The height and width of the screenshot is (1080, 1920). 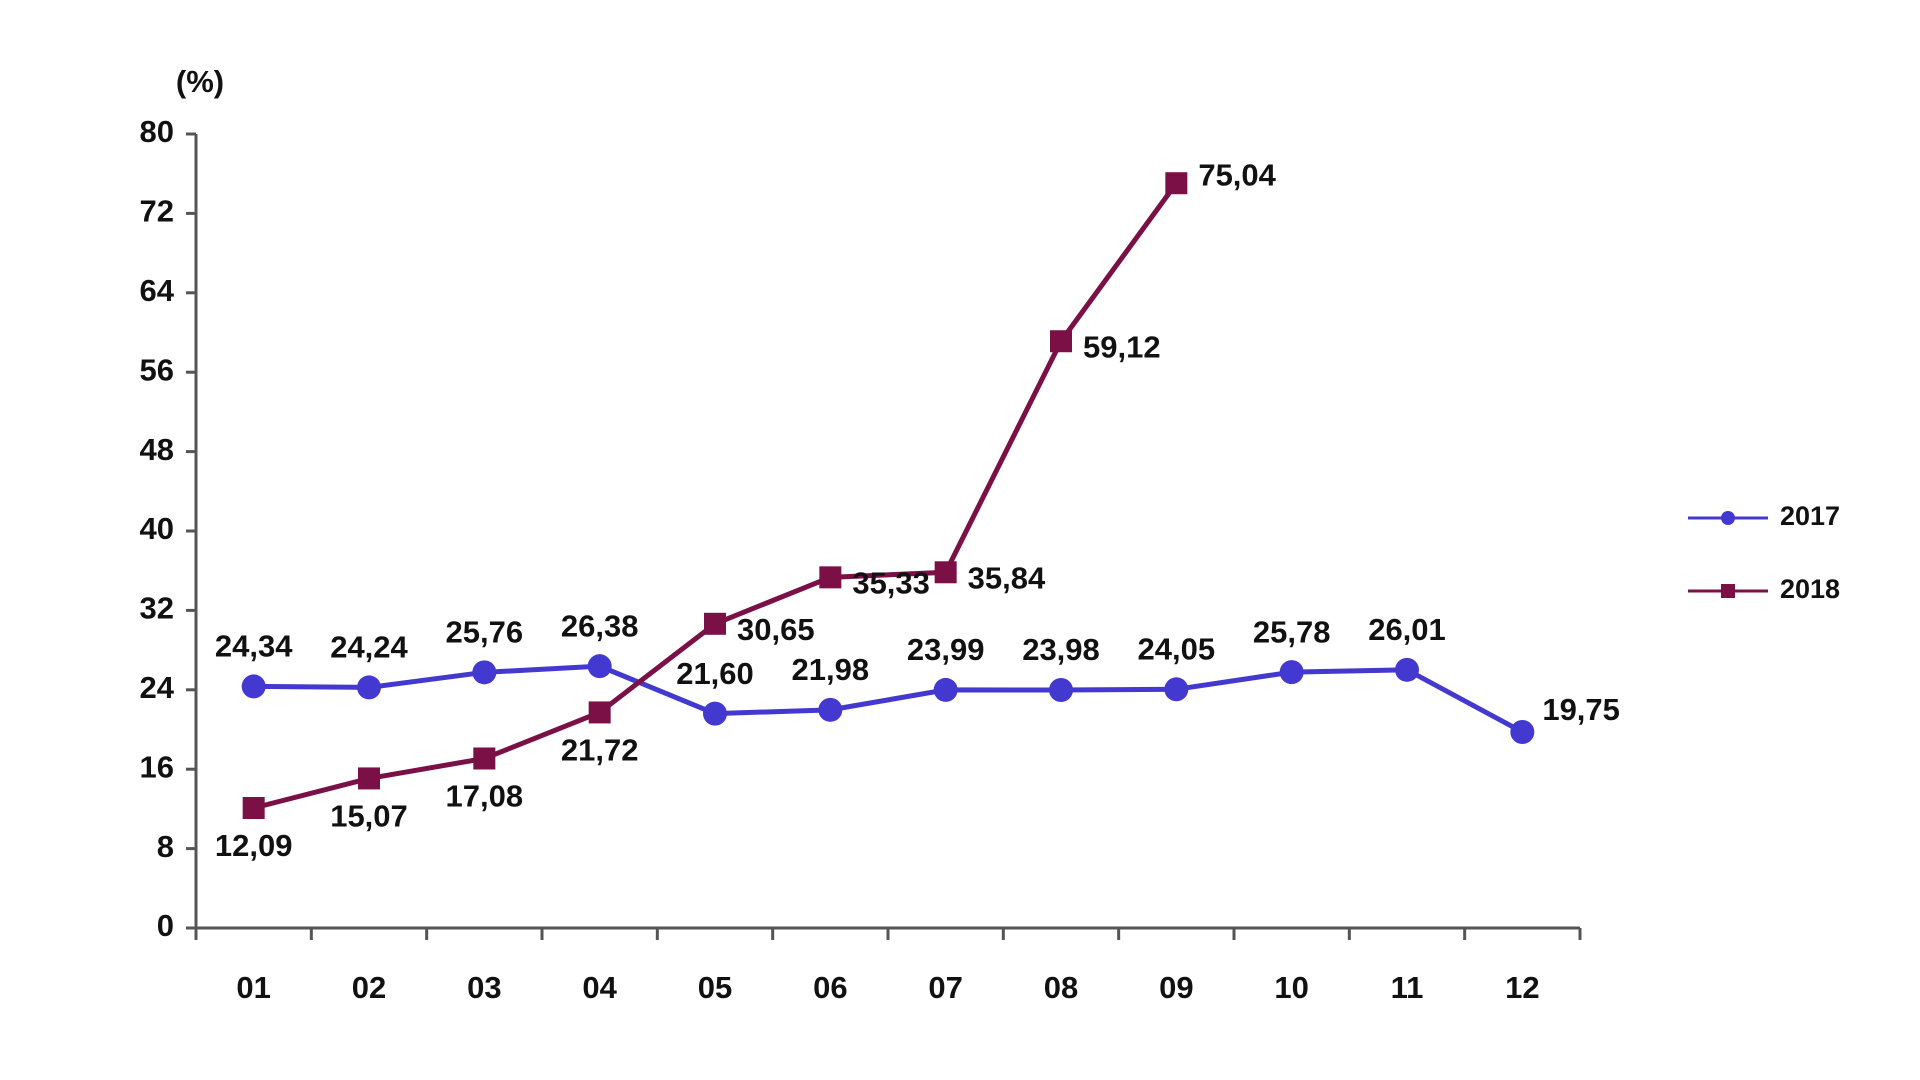 I want to click on data-label: 15,07, so click(x=369, y=816).